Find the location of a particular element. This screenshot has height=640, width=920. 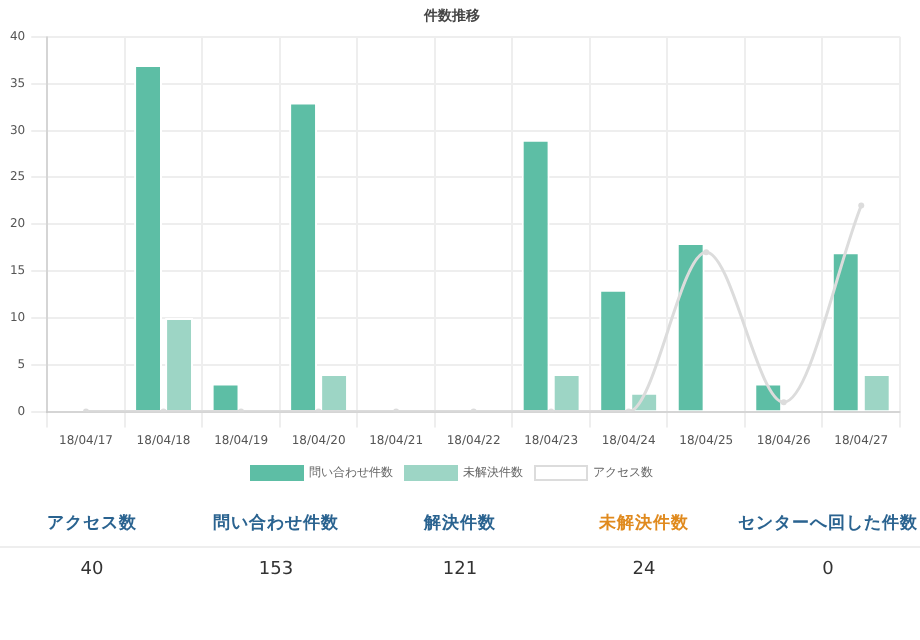

category-label: 問い合わせ件数 is located at coordinates (276, 524).